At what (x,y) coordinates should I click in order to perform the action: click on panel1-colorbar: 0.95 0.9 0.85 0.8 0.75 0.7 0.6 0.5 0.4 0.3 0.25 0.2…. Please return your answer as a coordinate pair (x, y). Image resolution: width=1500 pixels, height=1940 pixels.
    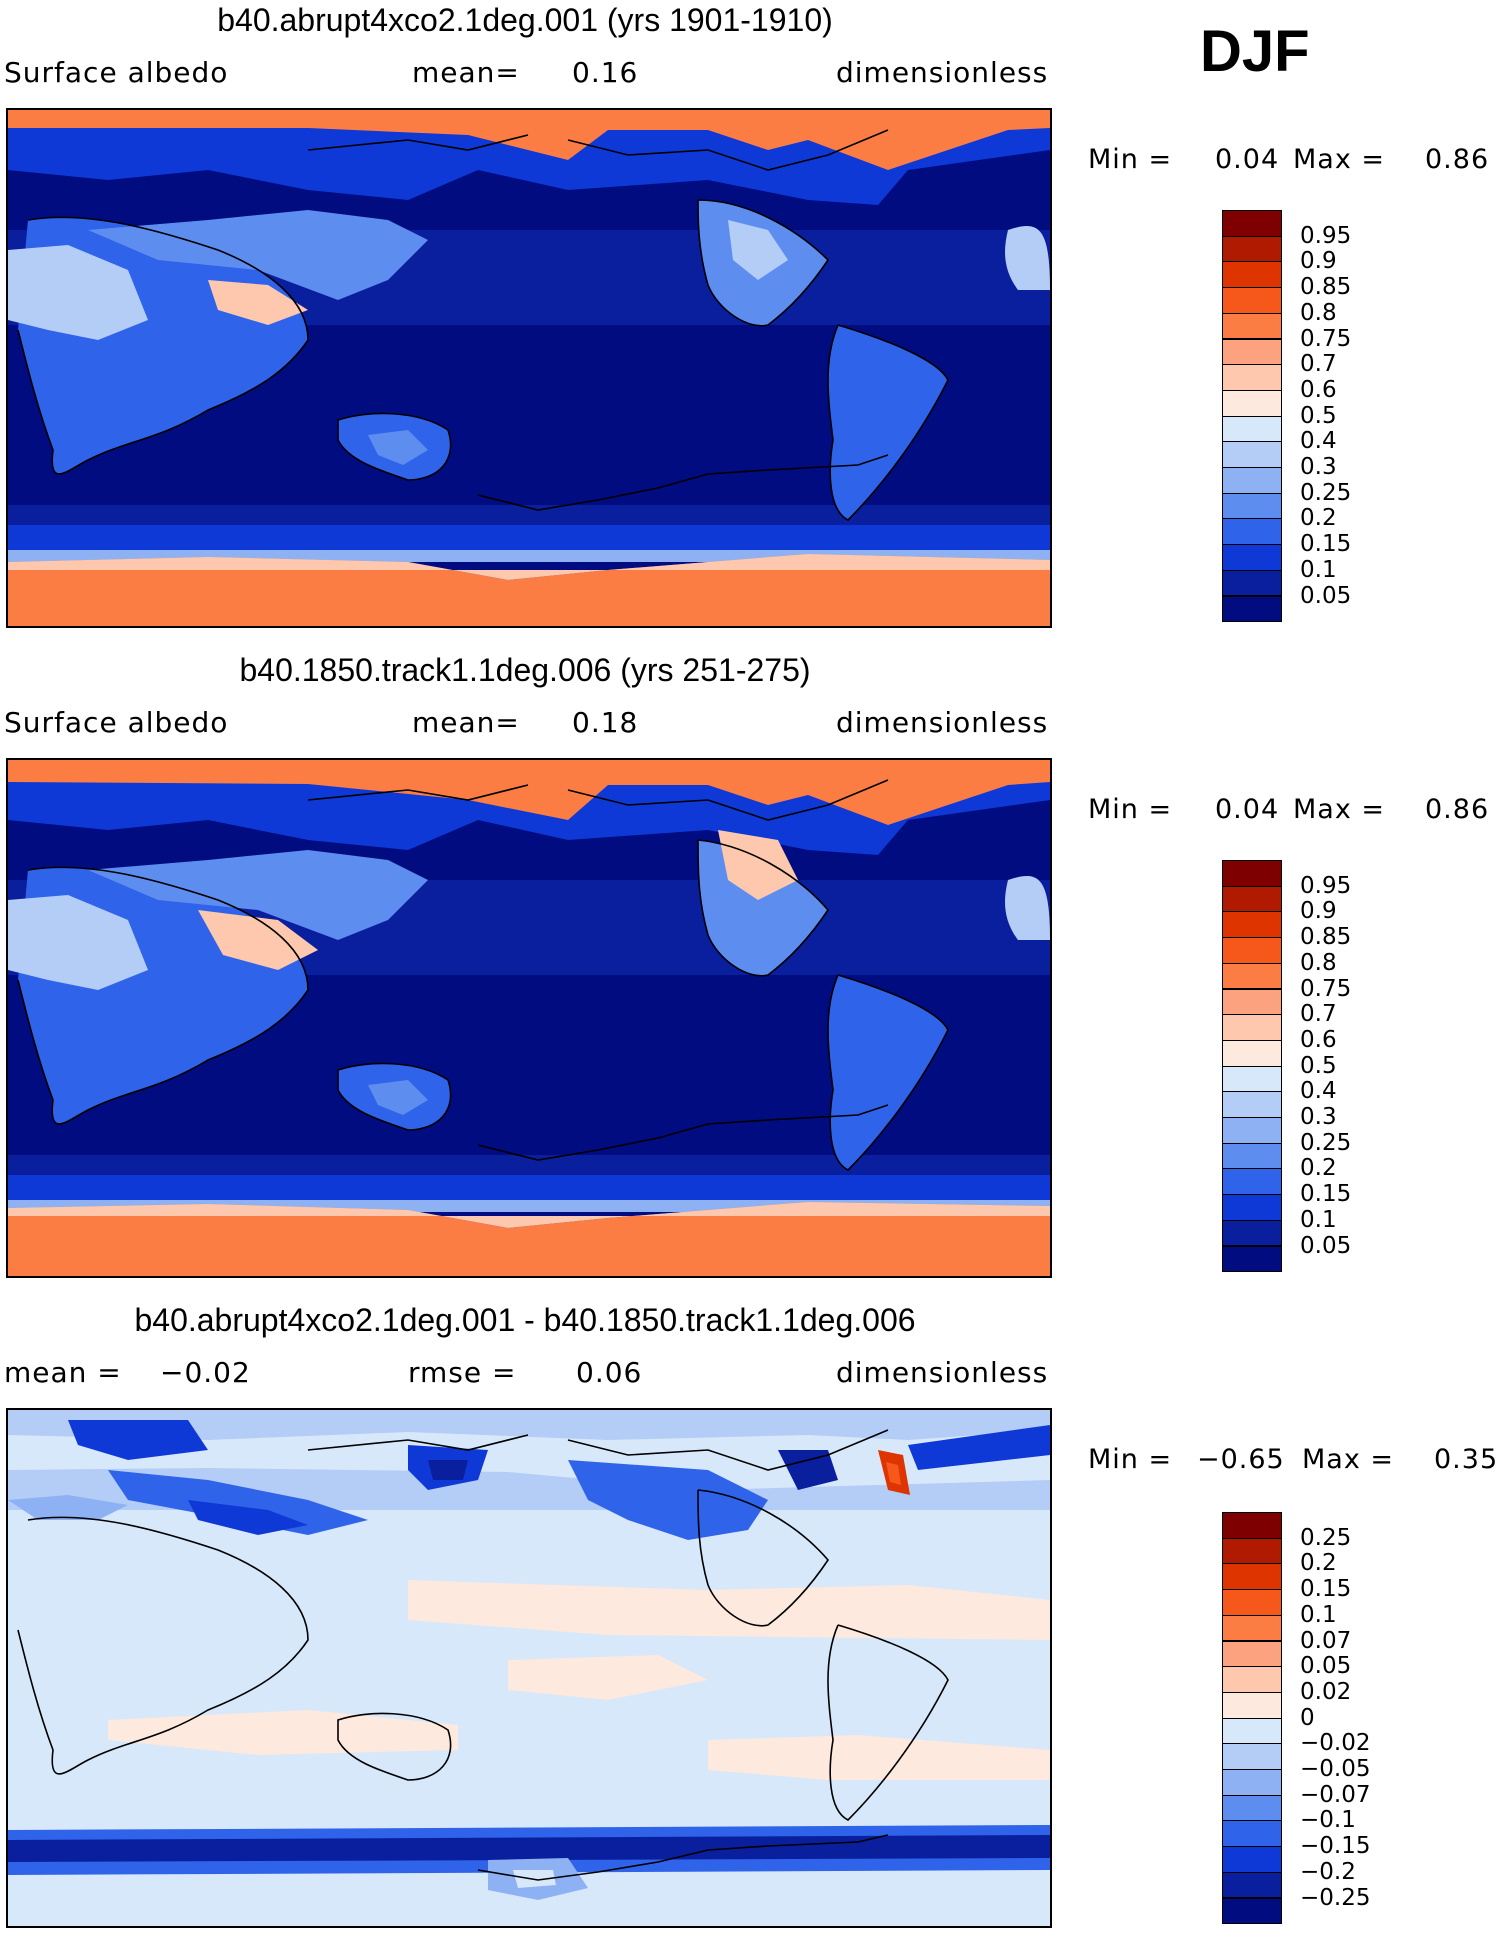
    Looking at the image, I should click on (1286, 416).